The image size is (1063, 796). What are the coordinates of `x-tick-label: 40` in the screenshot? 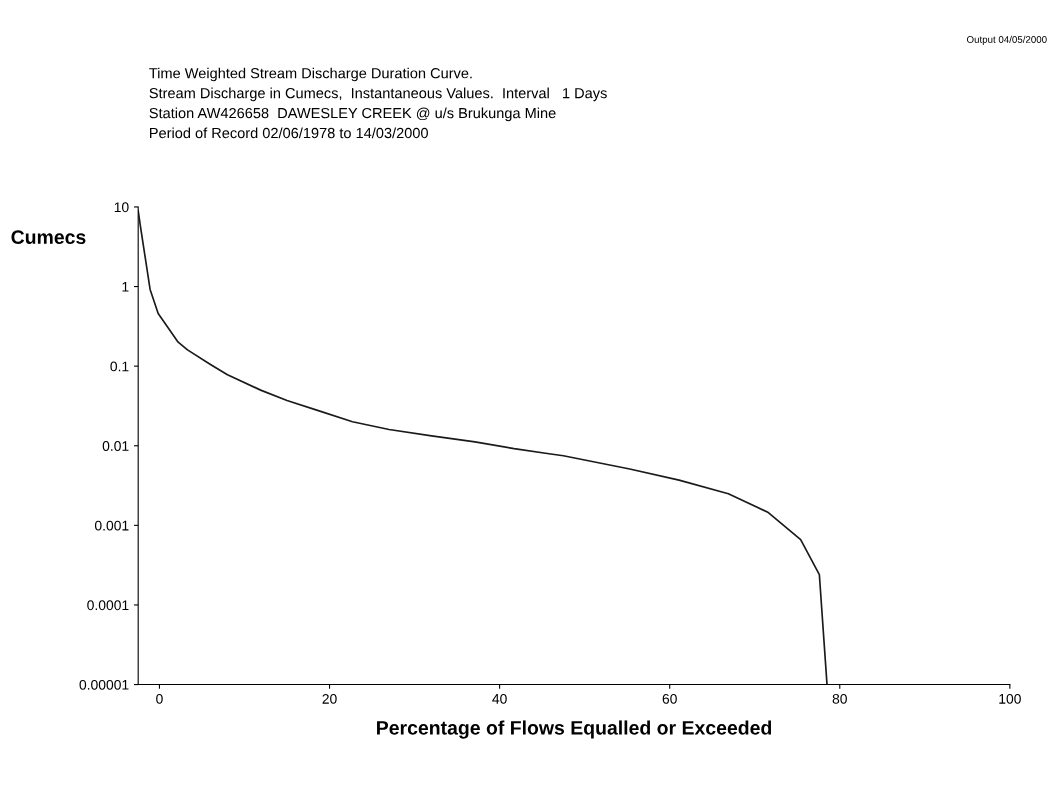 It's located at (499, 698).